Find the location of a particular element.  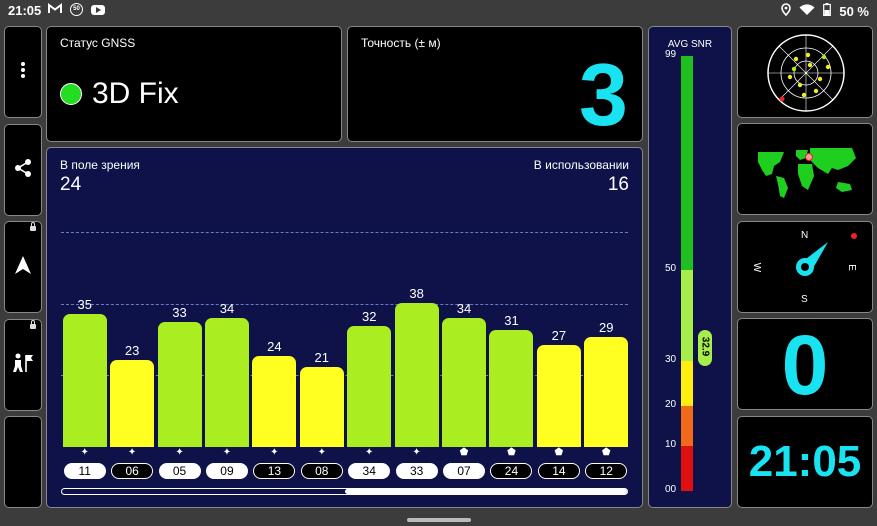

prn-label: 05 is located at coordinates (179, 471).